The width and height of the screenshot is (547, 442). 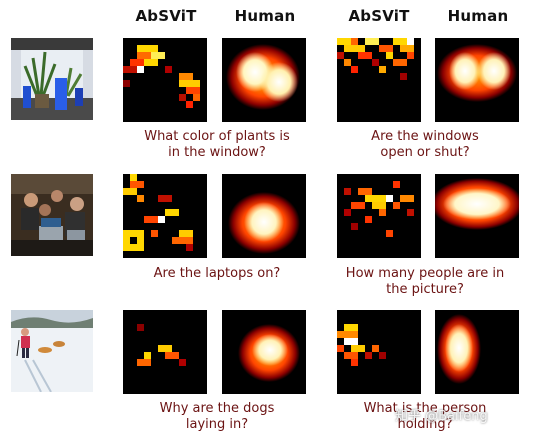 What do you see at coordinates (425, 273) in the screenshot?
I see `question-people-line1: How many people are in` at bounding box center [425, 273].